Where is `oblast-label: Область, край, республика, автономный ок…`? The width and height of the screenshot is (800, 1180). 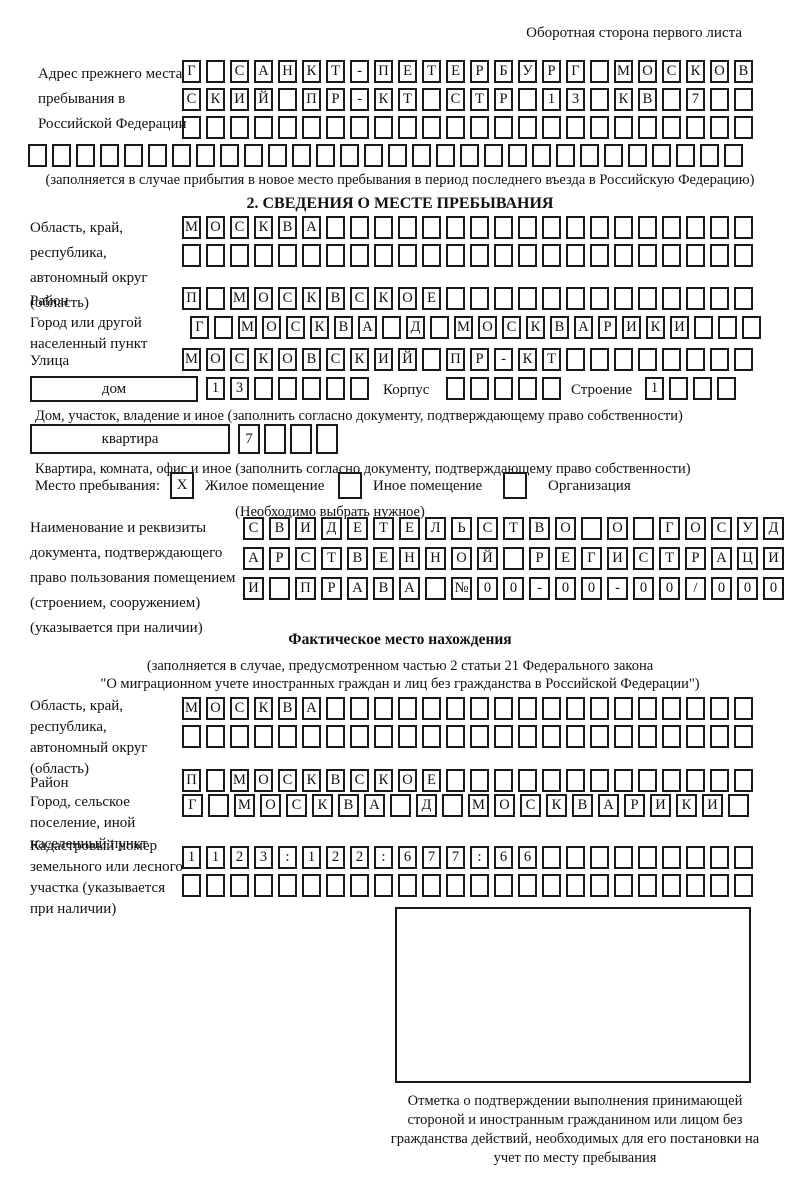 oblast-label: Область, край, республика, автономный ок… is located at coordinates (89, 265).